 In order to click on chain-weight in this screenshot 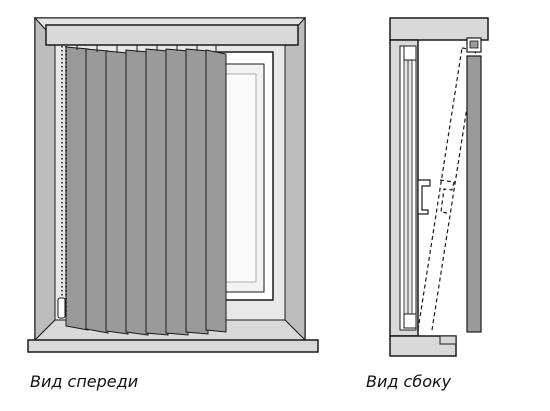, I will do `click(61, 308)`.